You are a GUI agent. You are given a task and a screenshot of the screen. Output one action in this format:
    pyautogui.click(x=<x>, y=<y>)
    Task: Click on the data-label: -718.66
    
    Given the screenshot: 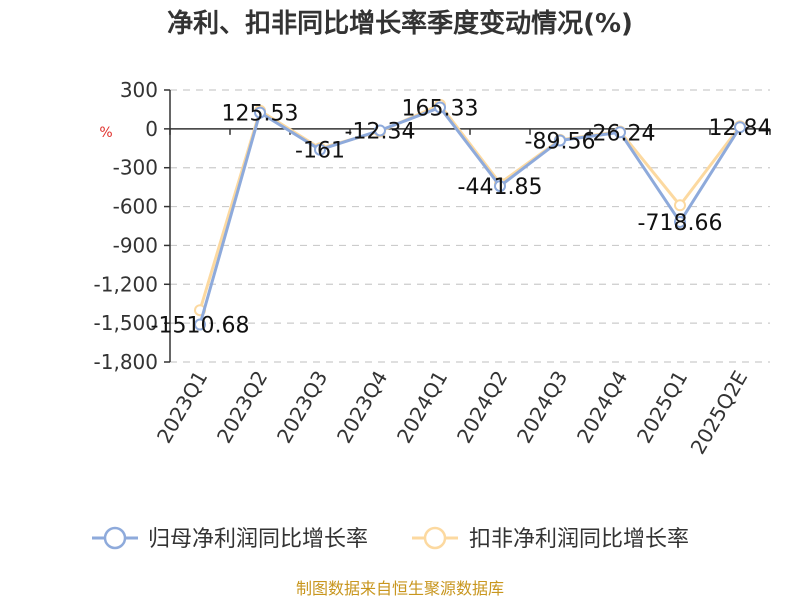 What is the action you would take?
    pyautogui.click(x=680, y=223)
    